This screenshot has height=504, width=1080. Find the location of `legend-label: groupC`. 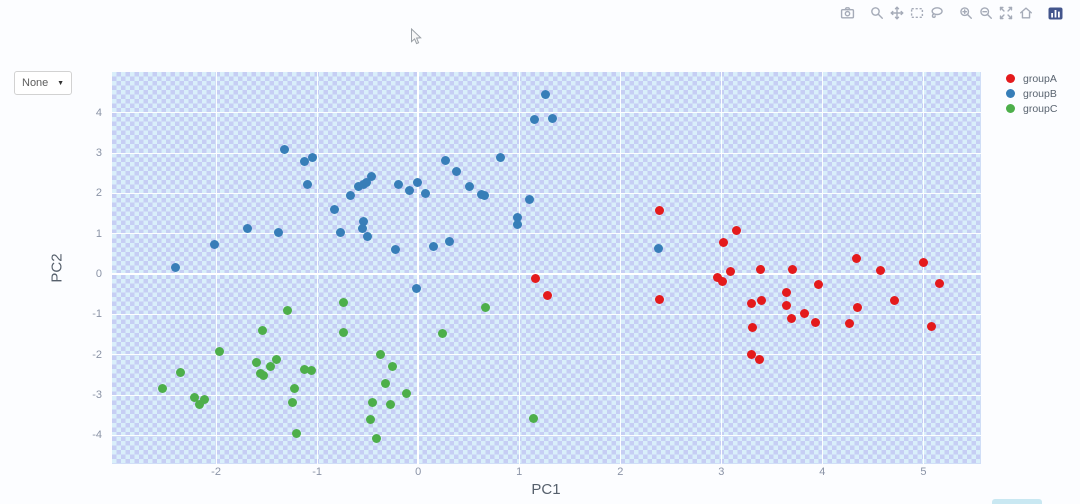

legend-label: groupC is located at coordinates (1040, 108).